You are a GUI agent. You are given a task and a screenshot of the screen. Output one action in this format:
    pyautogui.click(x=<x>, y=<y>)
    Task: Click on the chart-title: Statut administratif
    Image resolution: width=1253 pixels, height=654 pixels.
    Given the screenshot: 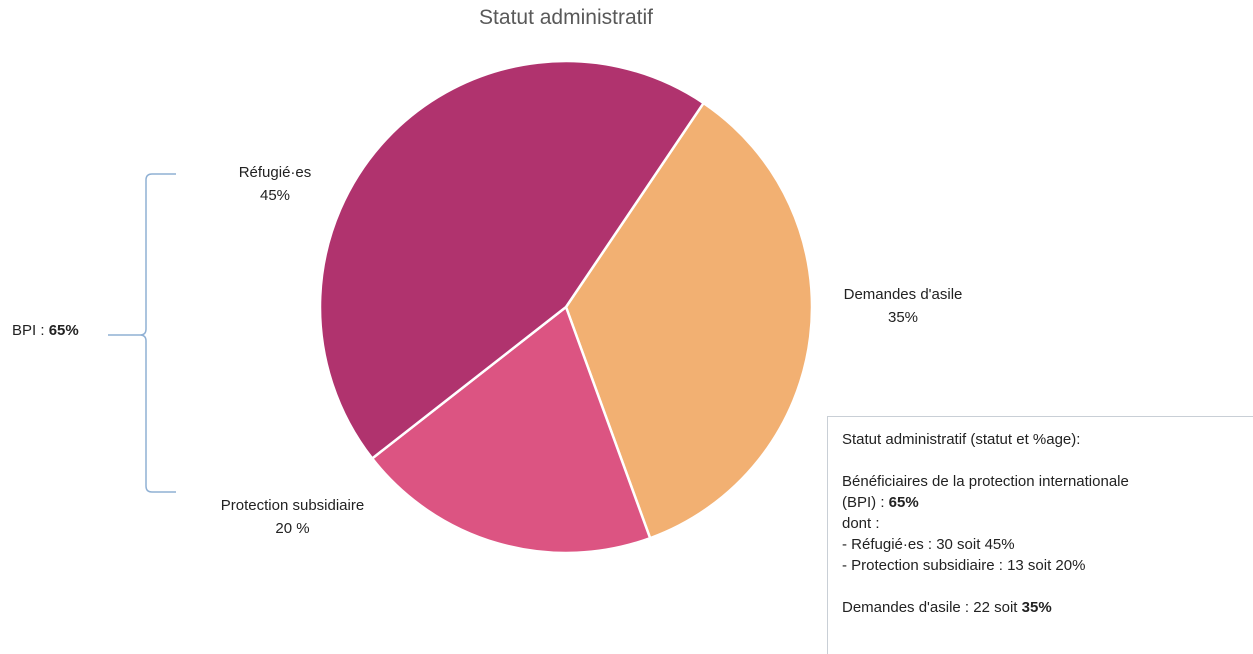 What is the action you would take?
    pyautogui.click(x=566, y=17)
    